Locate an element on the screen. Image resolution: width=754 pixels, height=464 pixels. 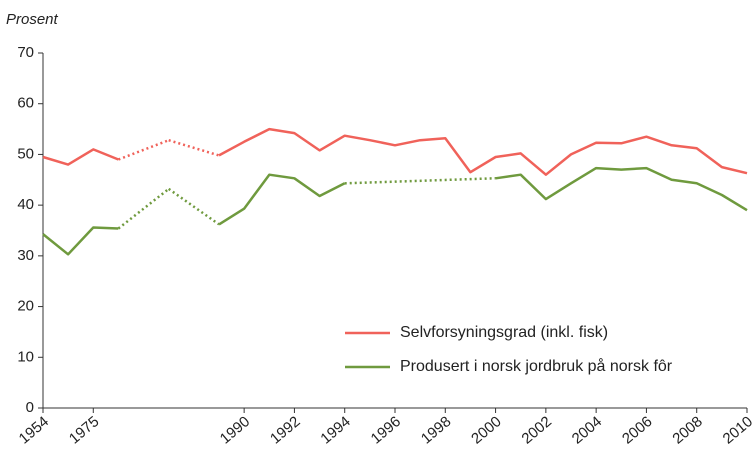
y-tick-label: 10 is located at coordinates (25, 356).